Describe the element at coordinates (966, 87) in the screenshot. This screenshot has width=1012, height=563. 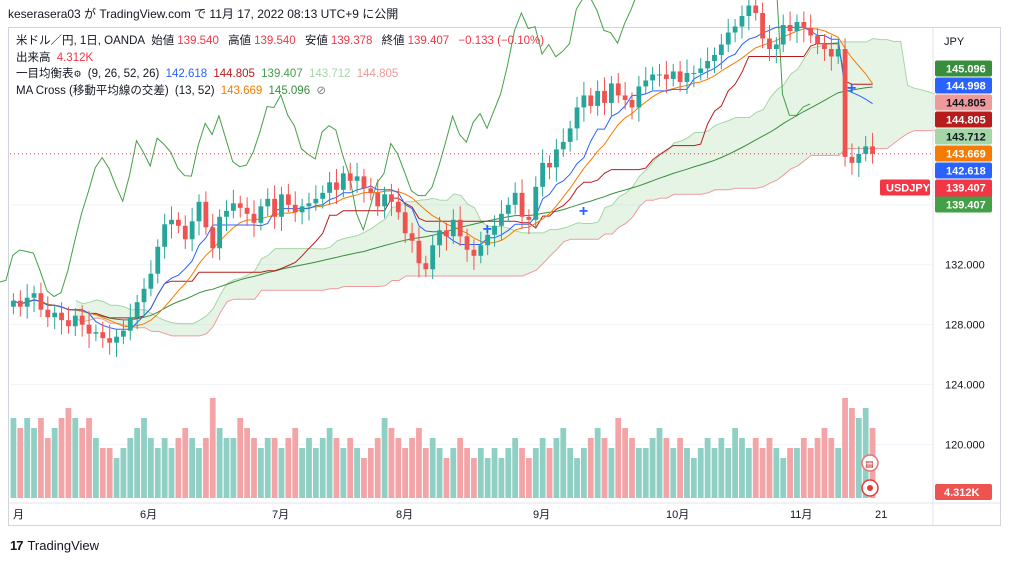
I see `price-label: 144.998` at that location.